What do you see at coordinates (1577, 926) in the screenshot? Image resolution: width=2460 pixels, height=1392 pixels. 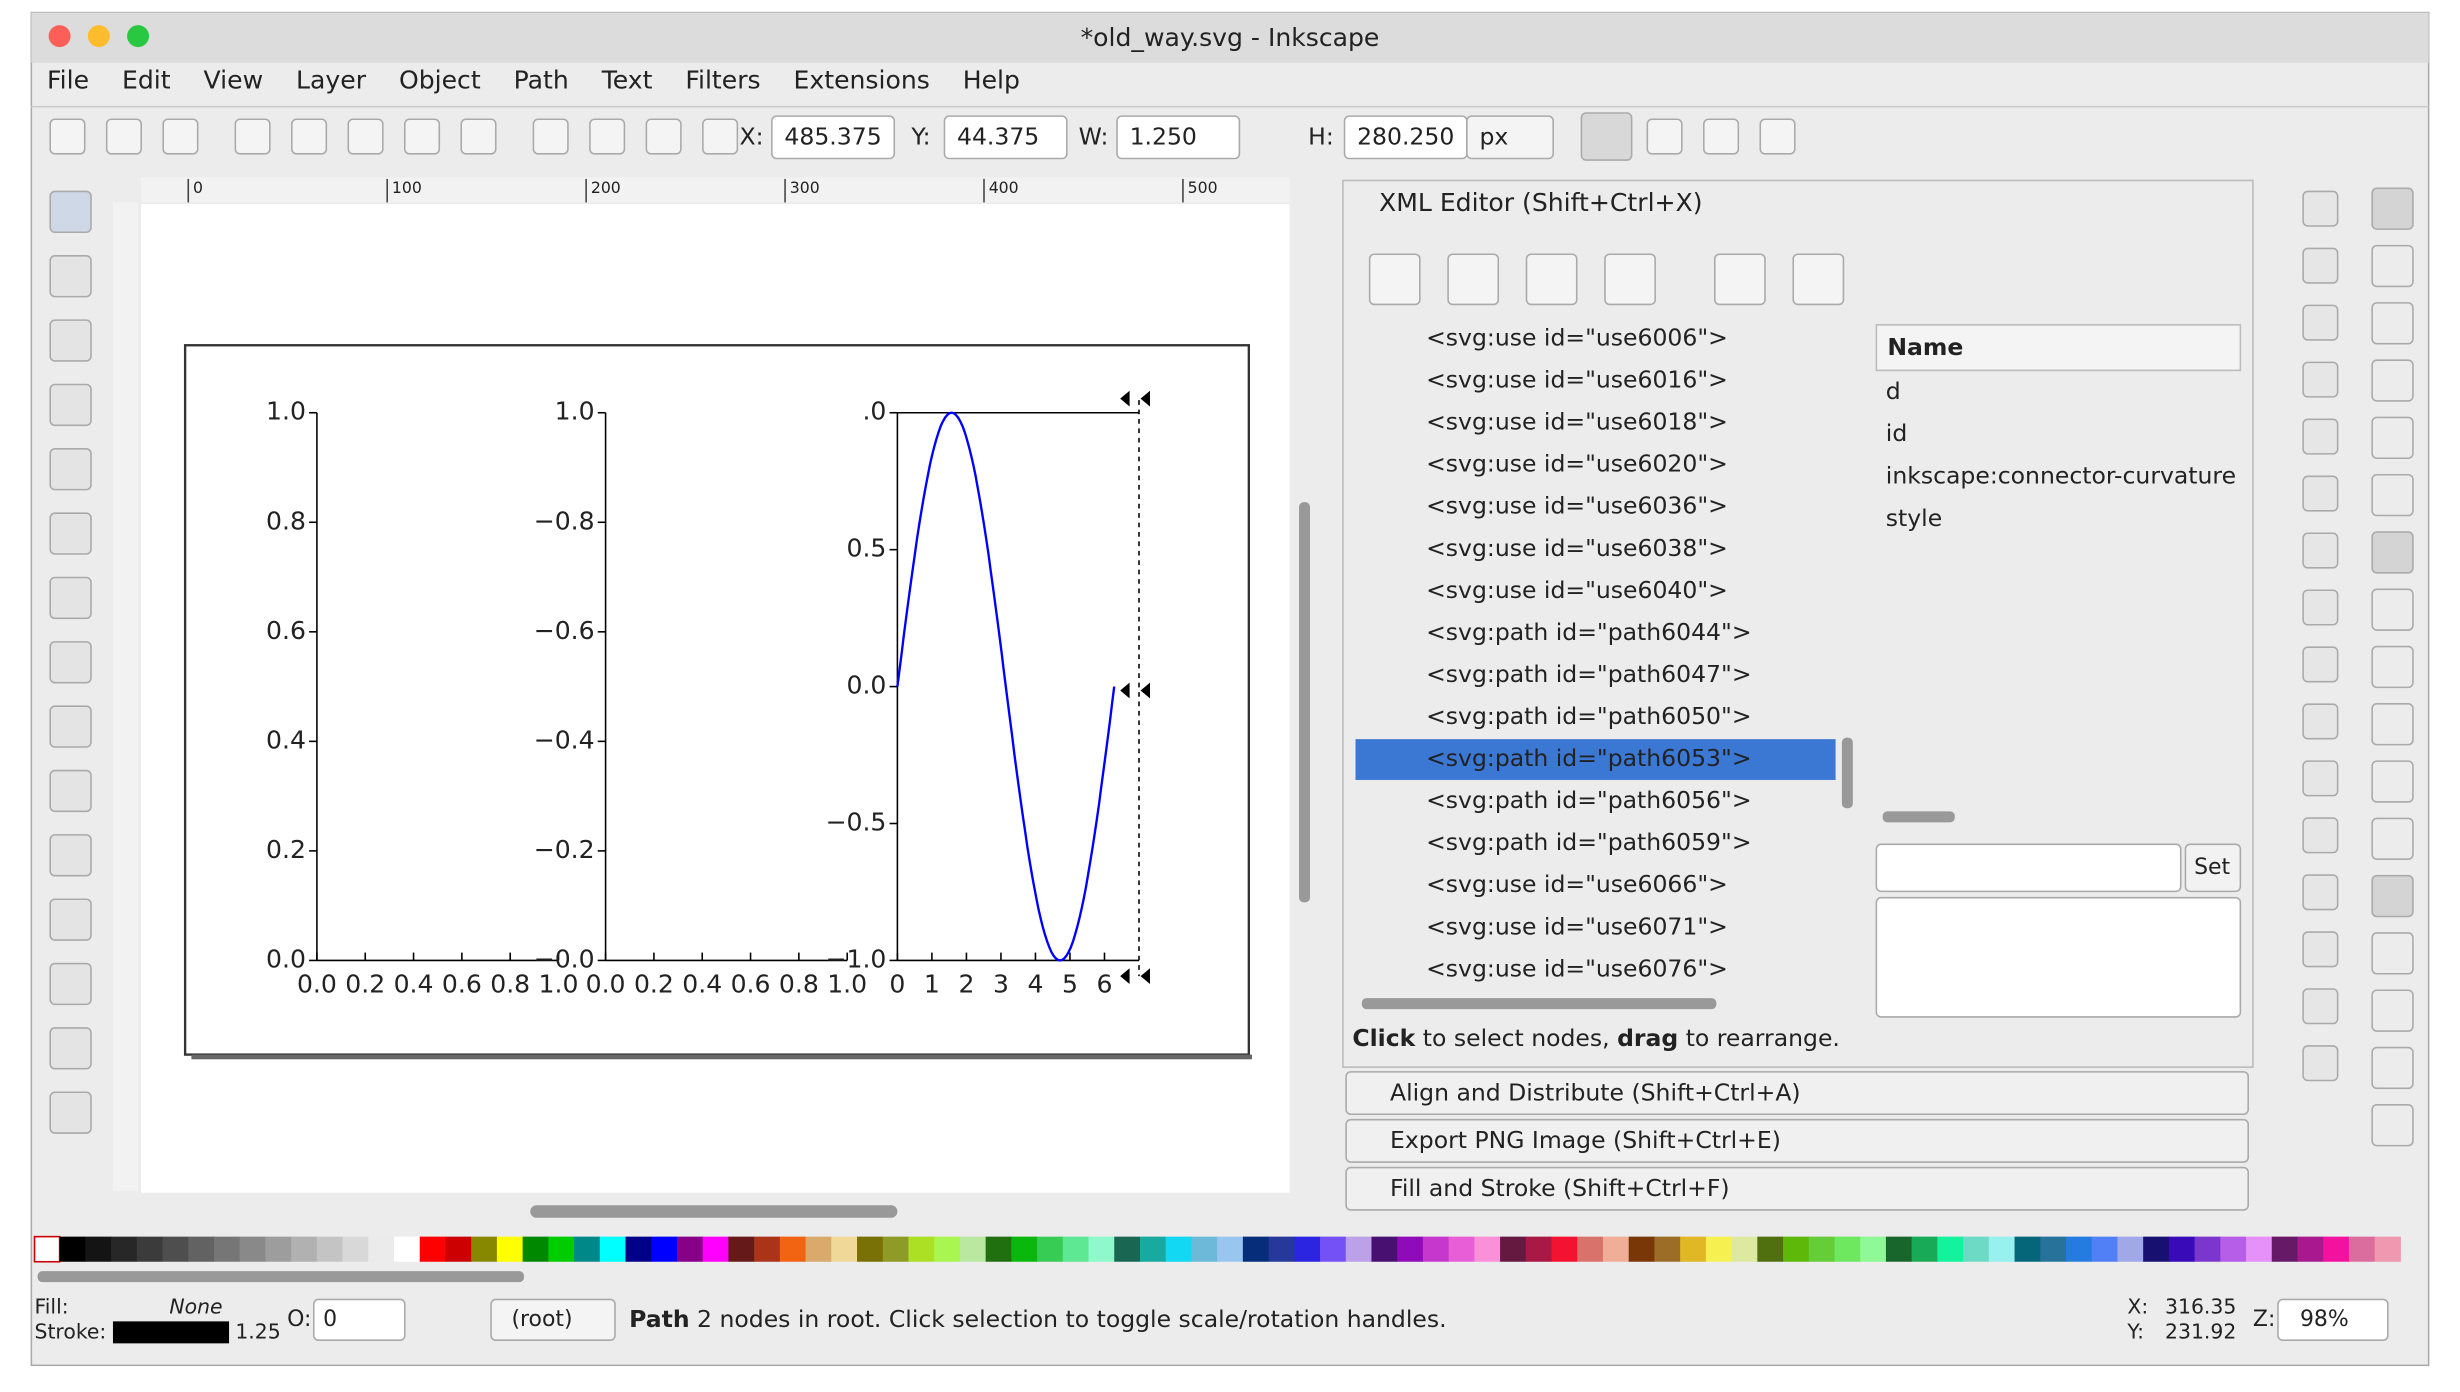 I see `xml-node: <svg:use id="use6071">` at bounding box center [1577, 926].